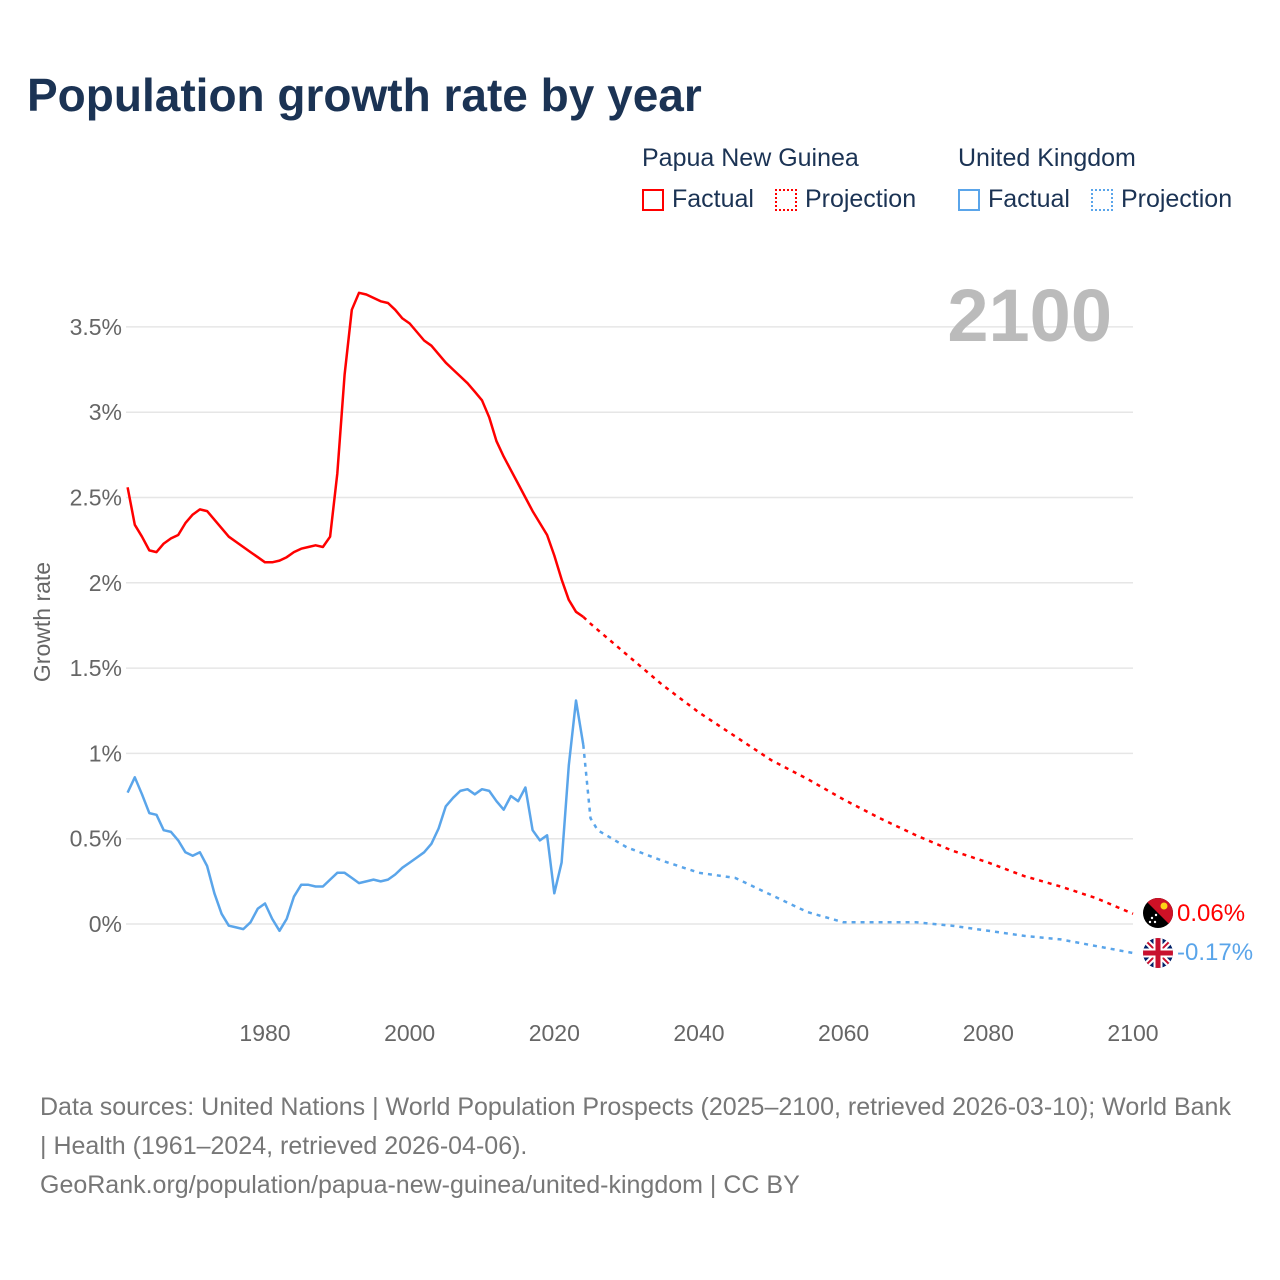  I want to click on legend-item-uk-factual: Factual, so click(1014, 199).